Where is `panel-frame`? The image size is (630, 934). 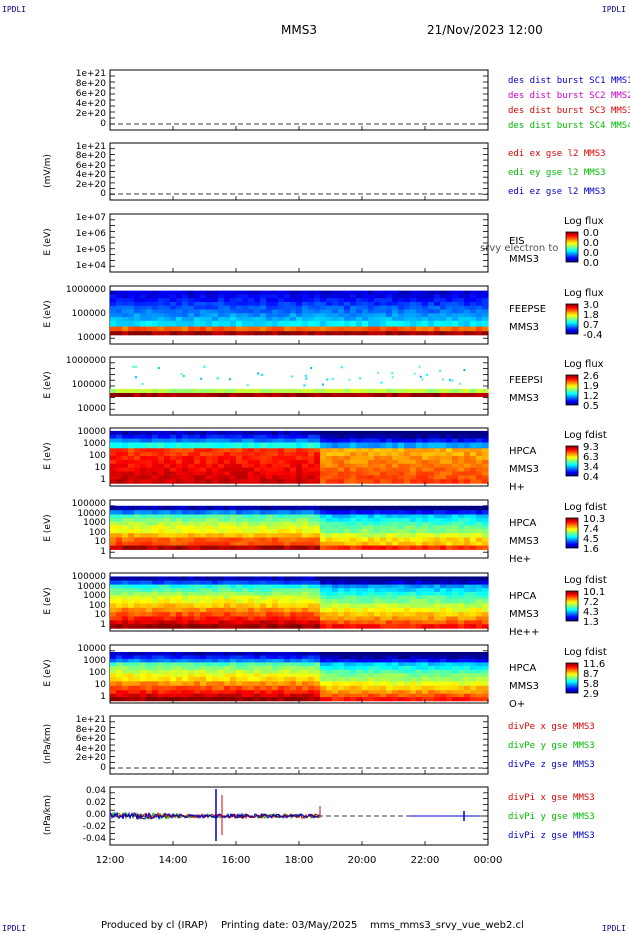 panel-frame is located at coordinates (299, 243).